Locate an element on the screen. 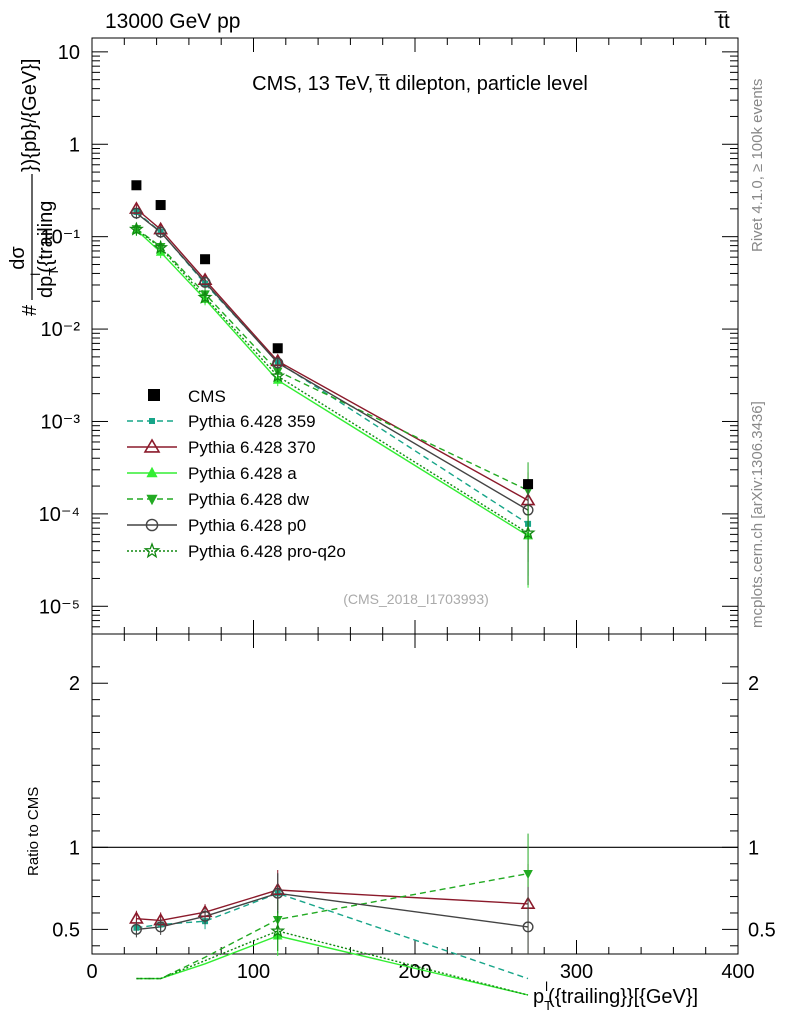 This screenshot has height=1024, width=786. legend-marker-data is located at coordinates (154, 395).